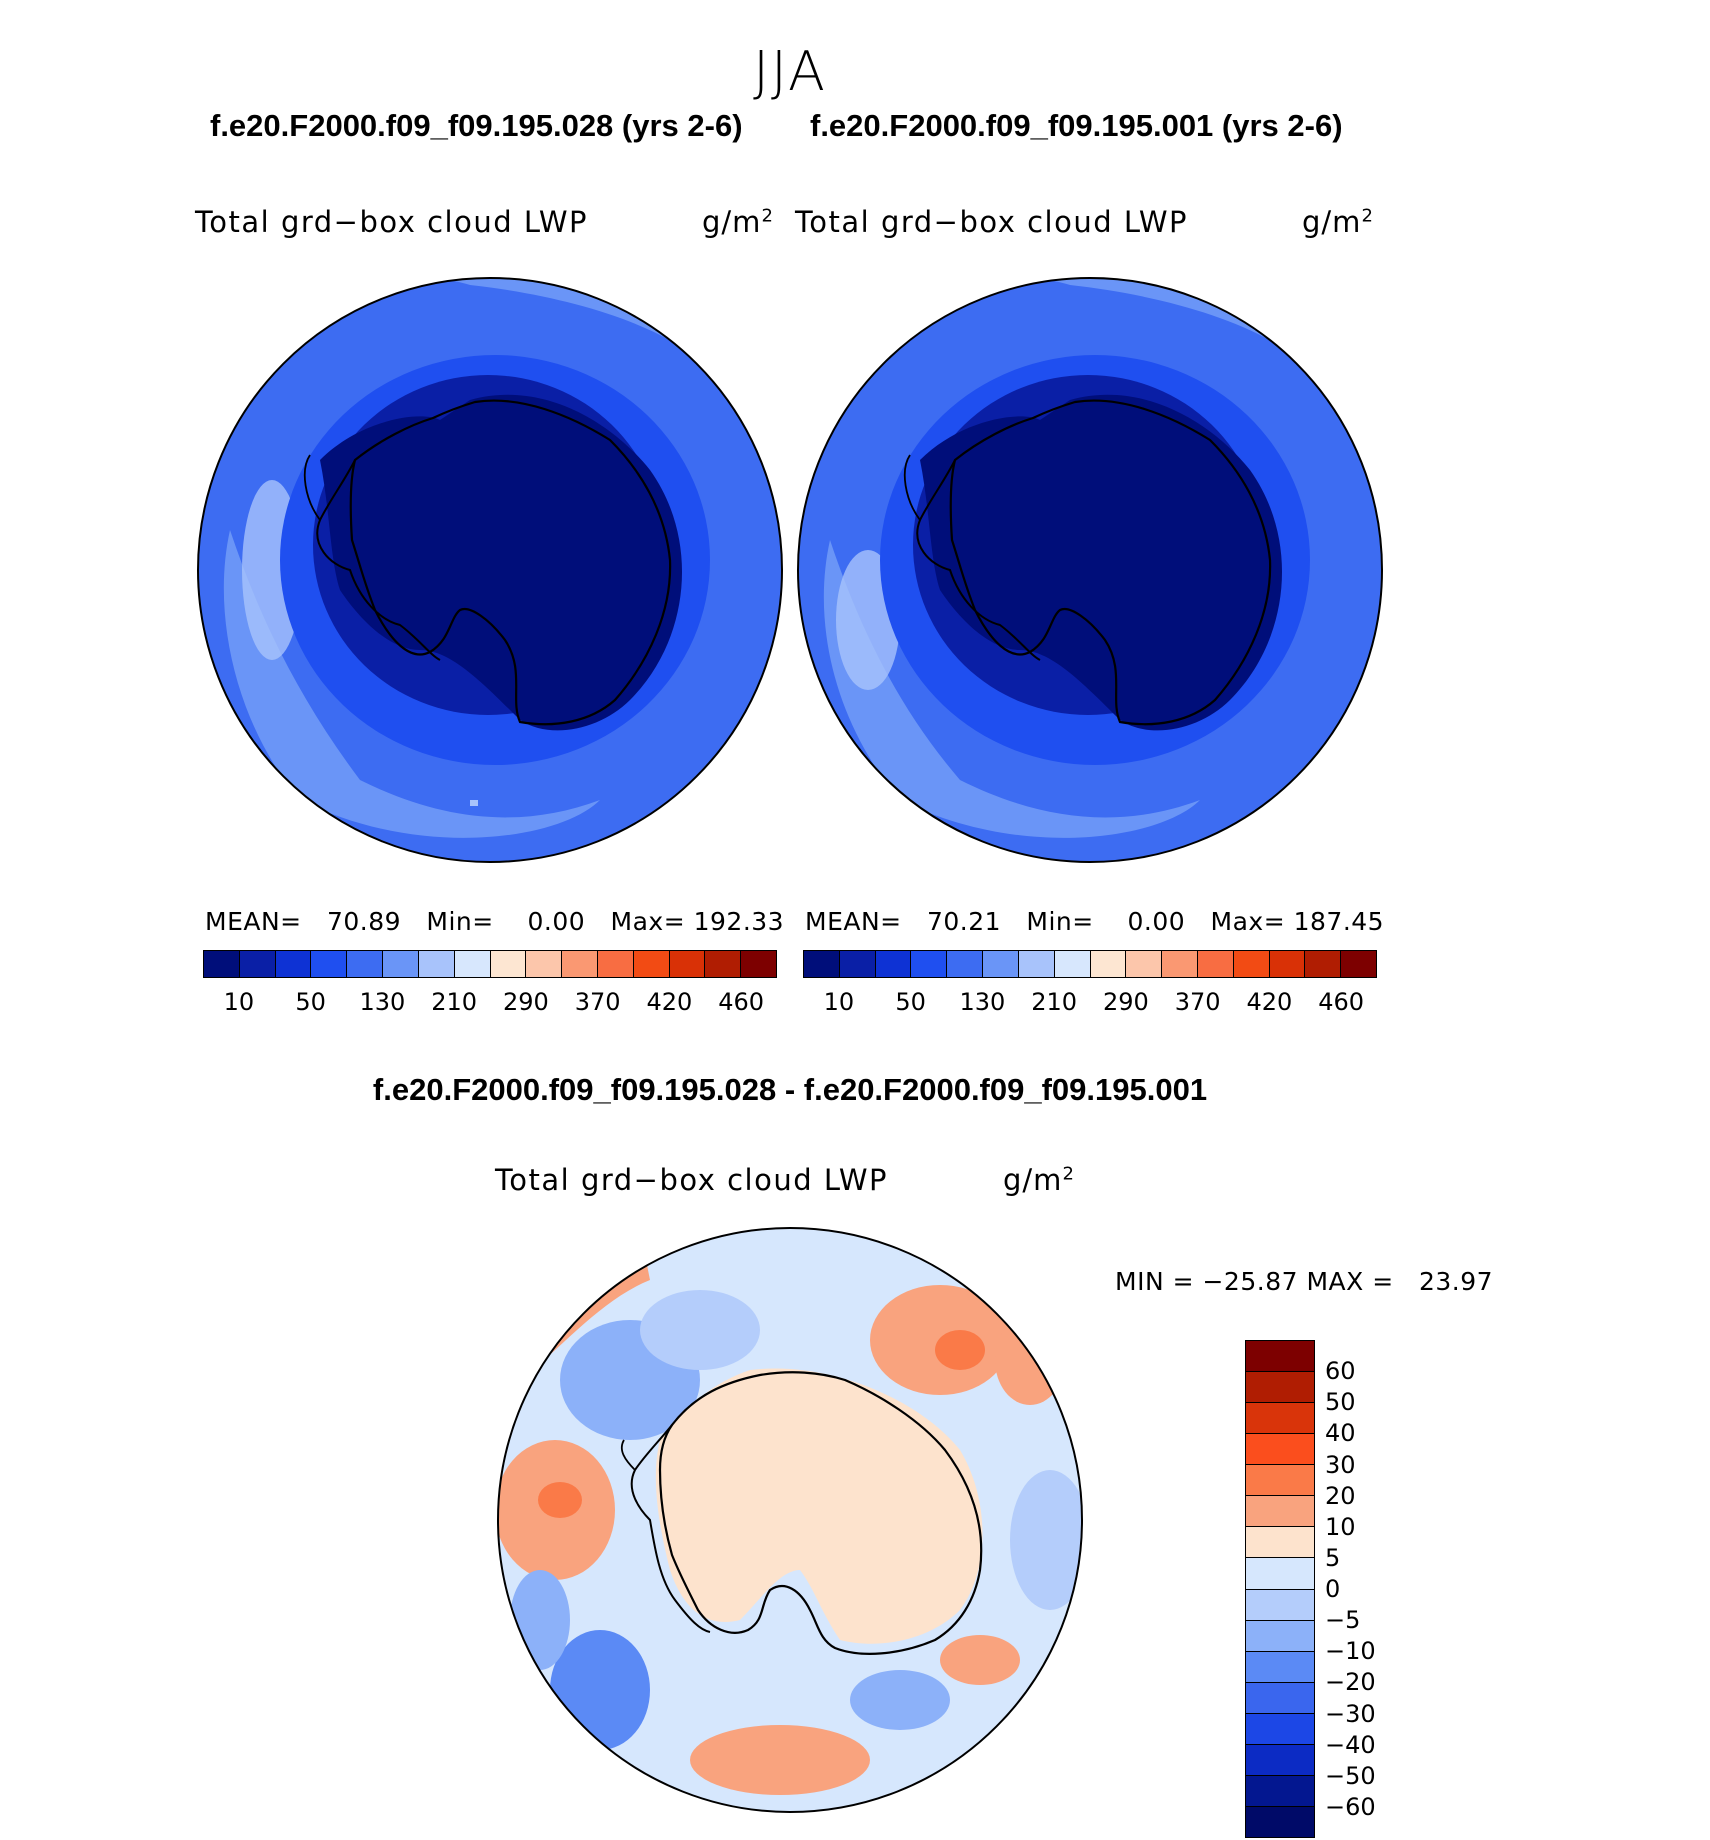 This screenshot has width=1710, height=1840. What do you see at coordinates (1338, 222) in the screenshot?
I see `right-units: g/m2` at bounding box center [1338, 222].